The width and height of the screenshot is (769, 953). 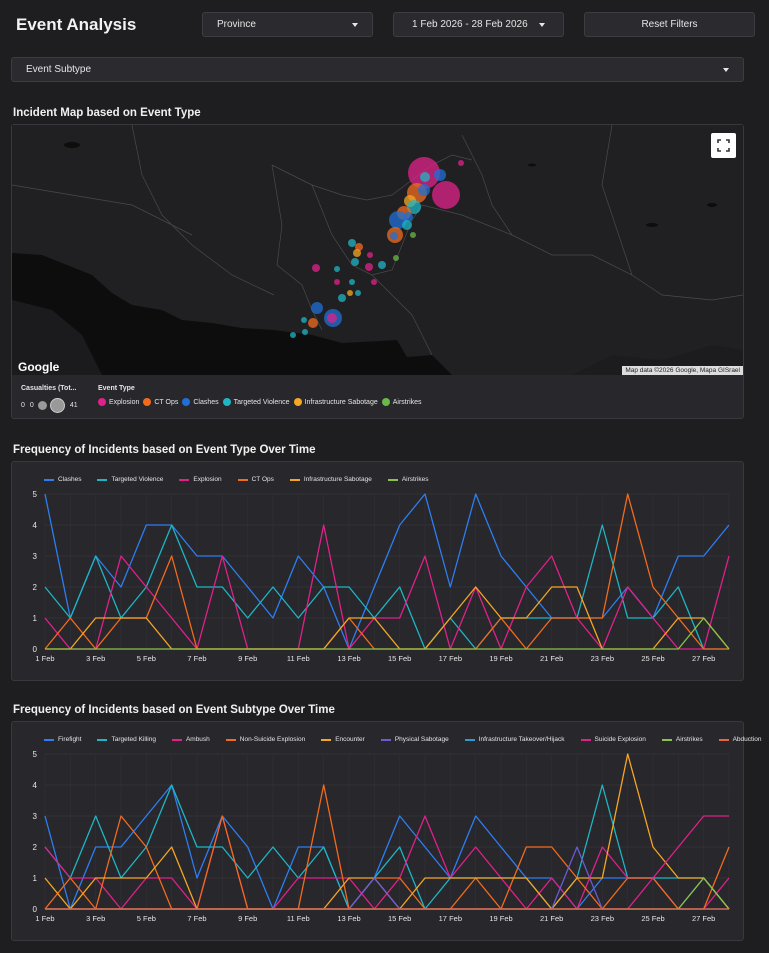 I want to click on x-tick-label: 5 Feb, so click(x=146, y=658).